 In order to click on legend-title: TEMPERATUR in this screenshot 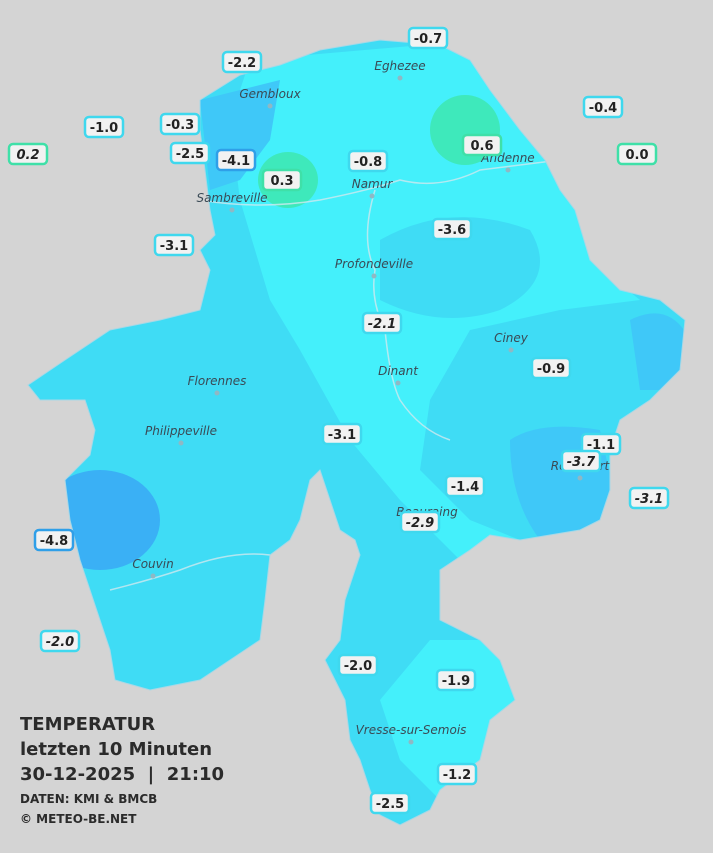, I will do `click(87, 724)`.